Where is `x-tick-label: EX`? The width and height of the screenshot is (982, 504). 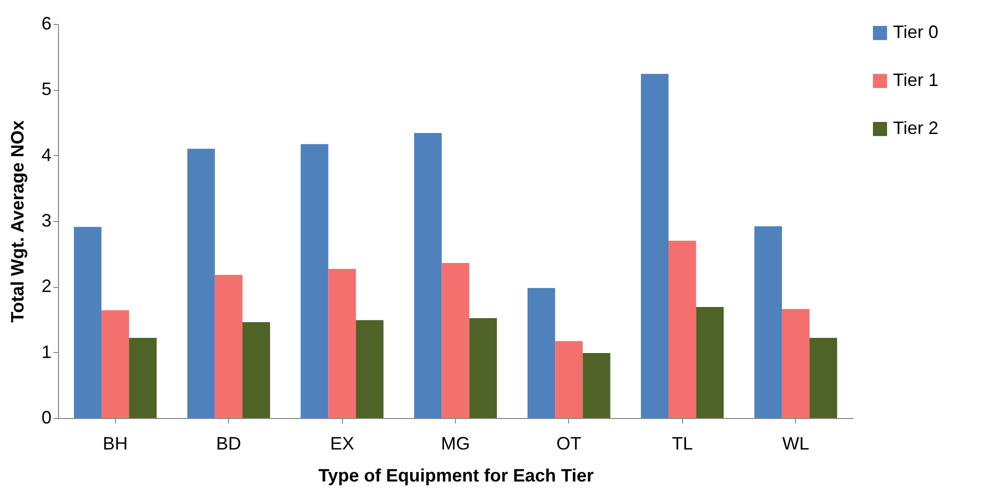 x-tick-label: EX is located at coordinates (342, 444).